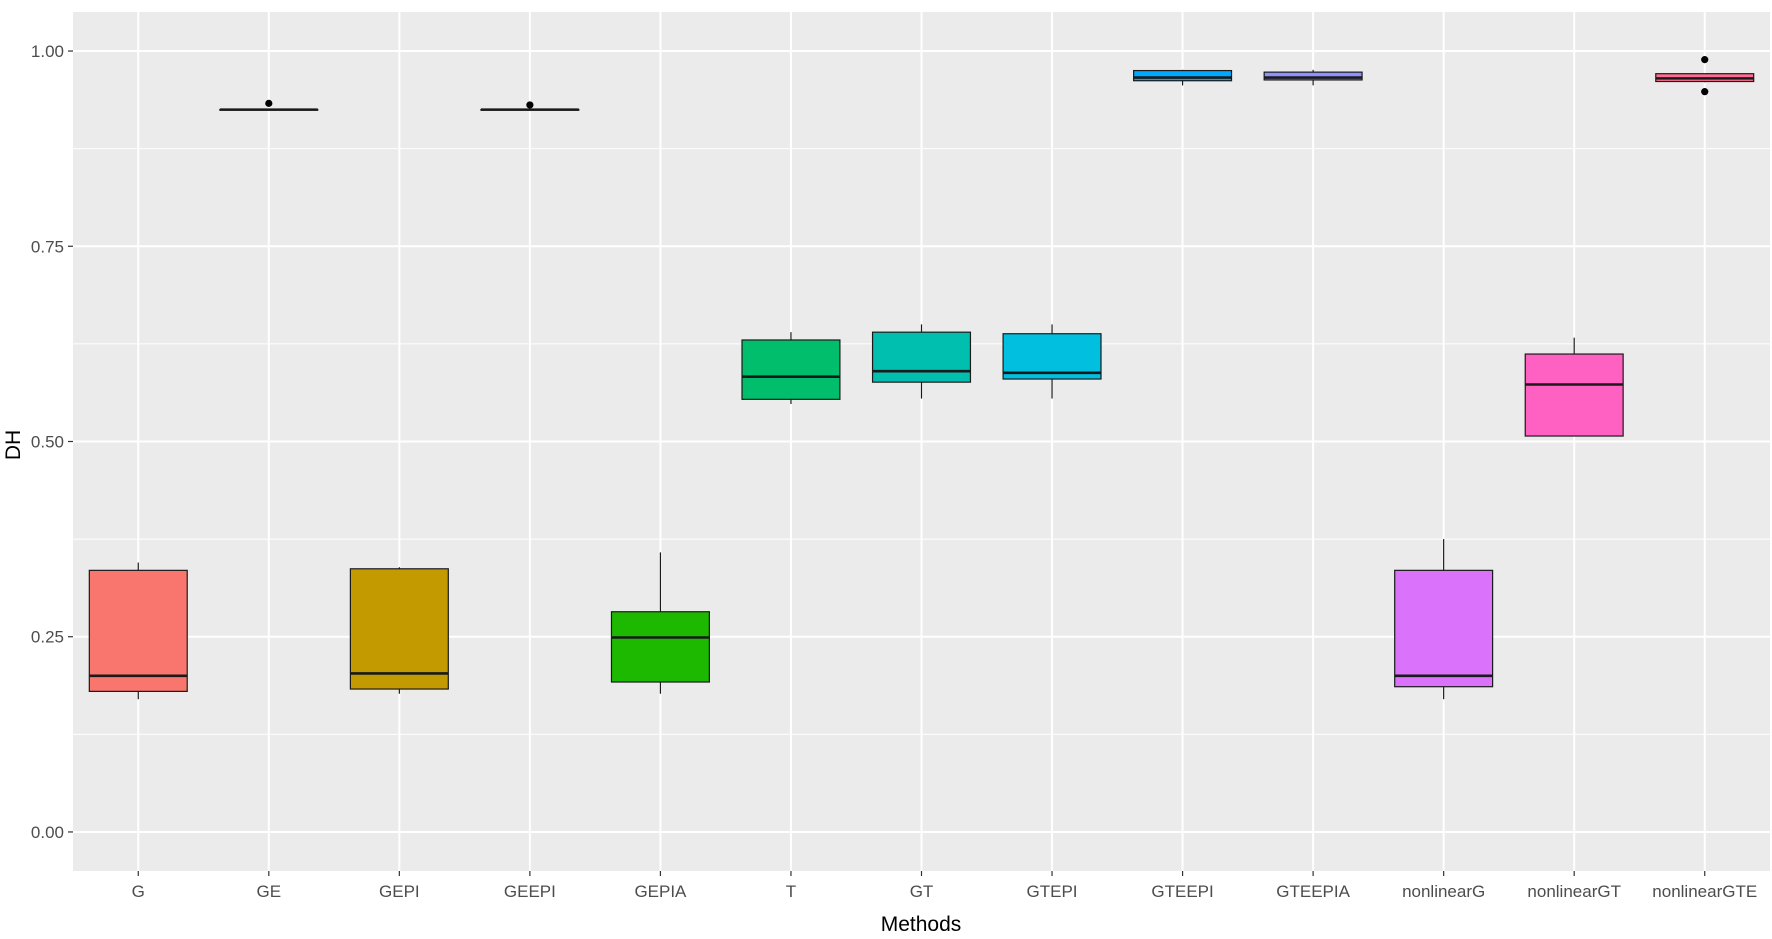 The height and width of the screenshot is (939, 1772). Describe the element at coordinates (1313, 891) in the screenshot. I see `x-tick-label: GTEEPIA` at that location.